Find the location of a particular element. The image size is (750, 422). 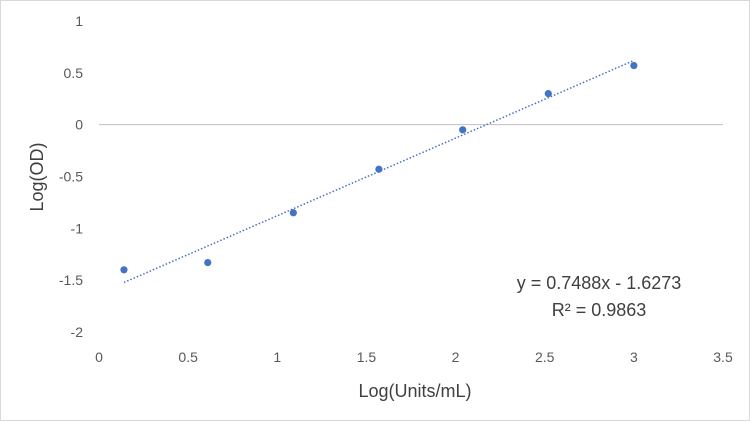

y-tick-label: -1 is located at coordinates (77, 228).